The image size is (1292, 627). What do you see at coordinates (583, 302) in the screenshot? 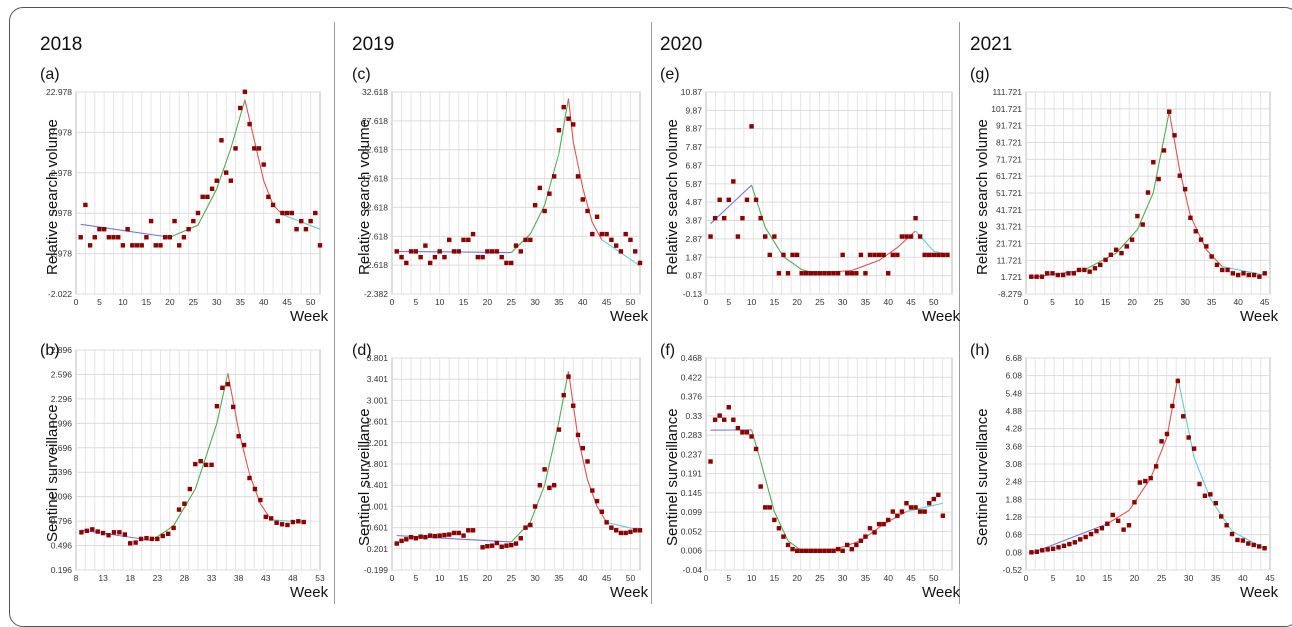
I see `x-tick-label: 40` at bounding box center [583, 302].